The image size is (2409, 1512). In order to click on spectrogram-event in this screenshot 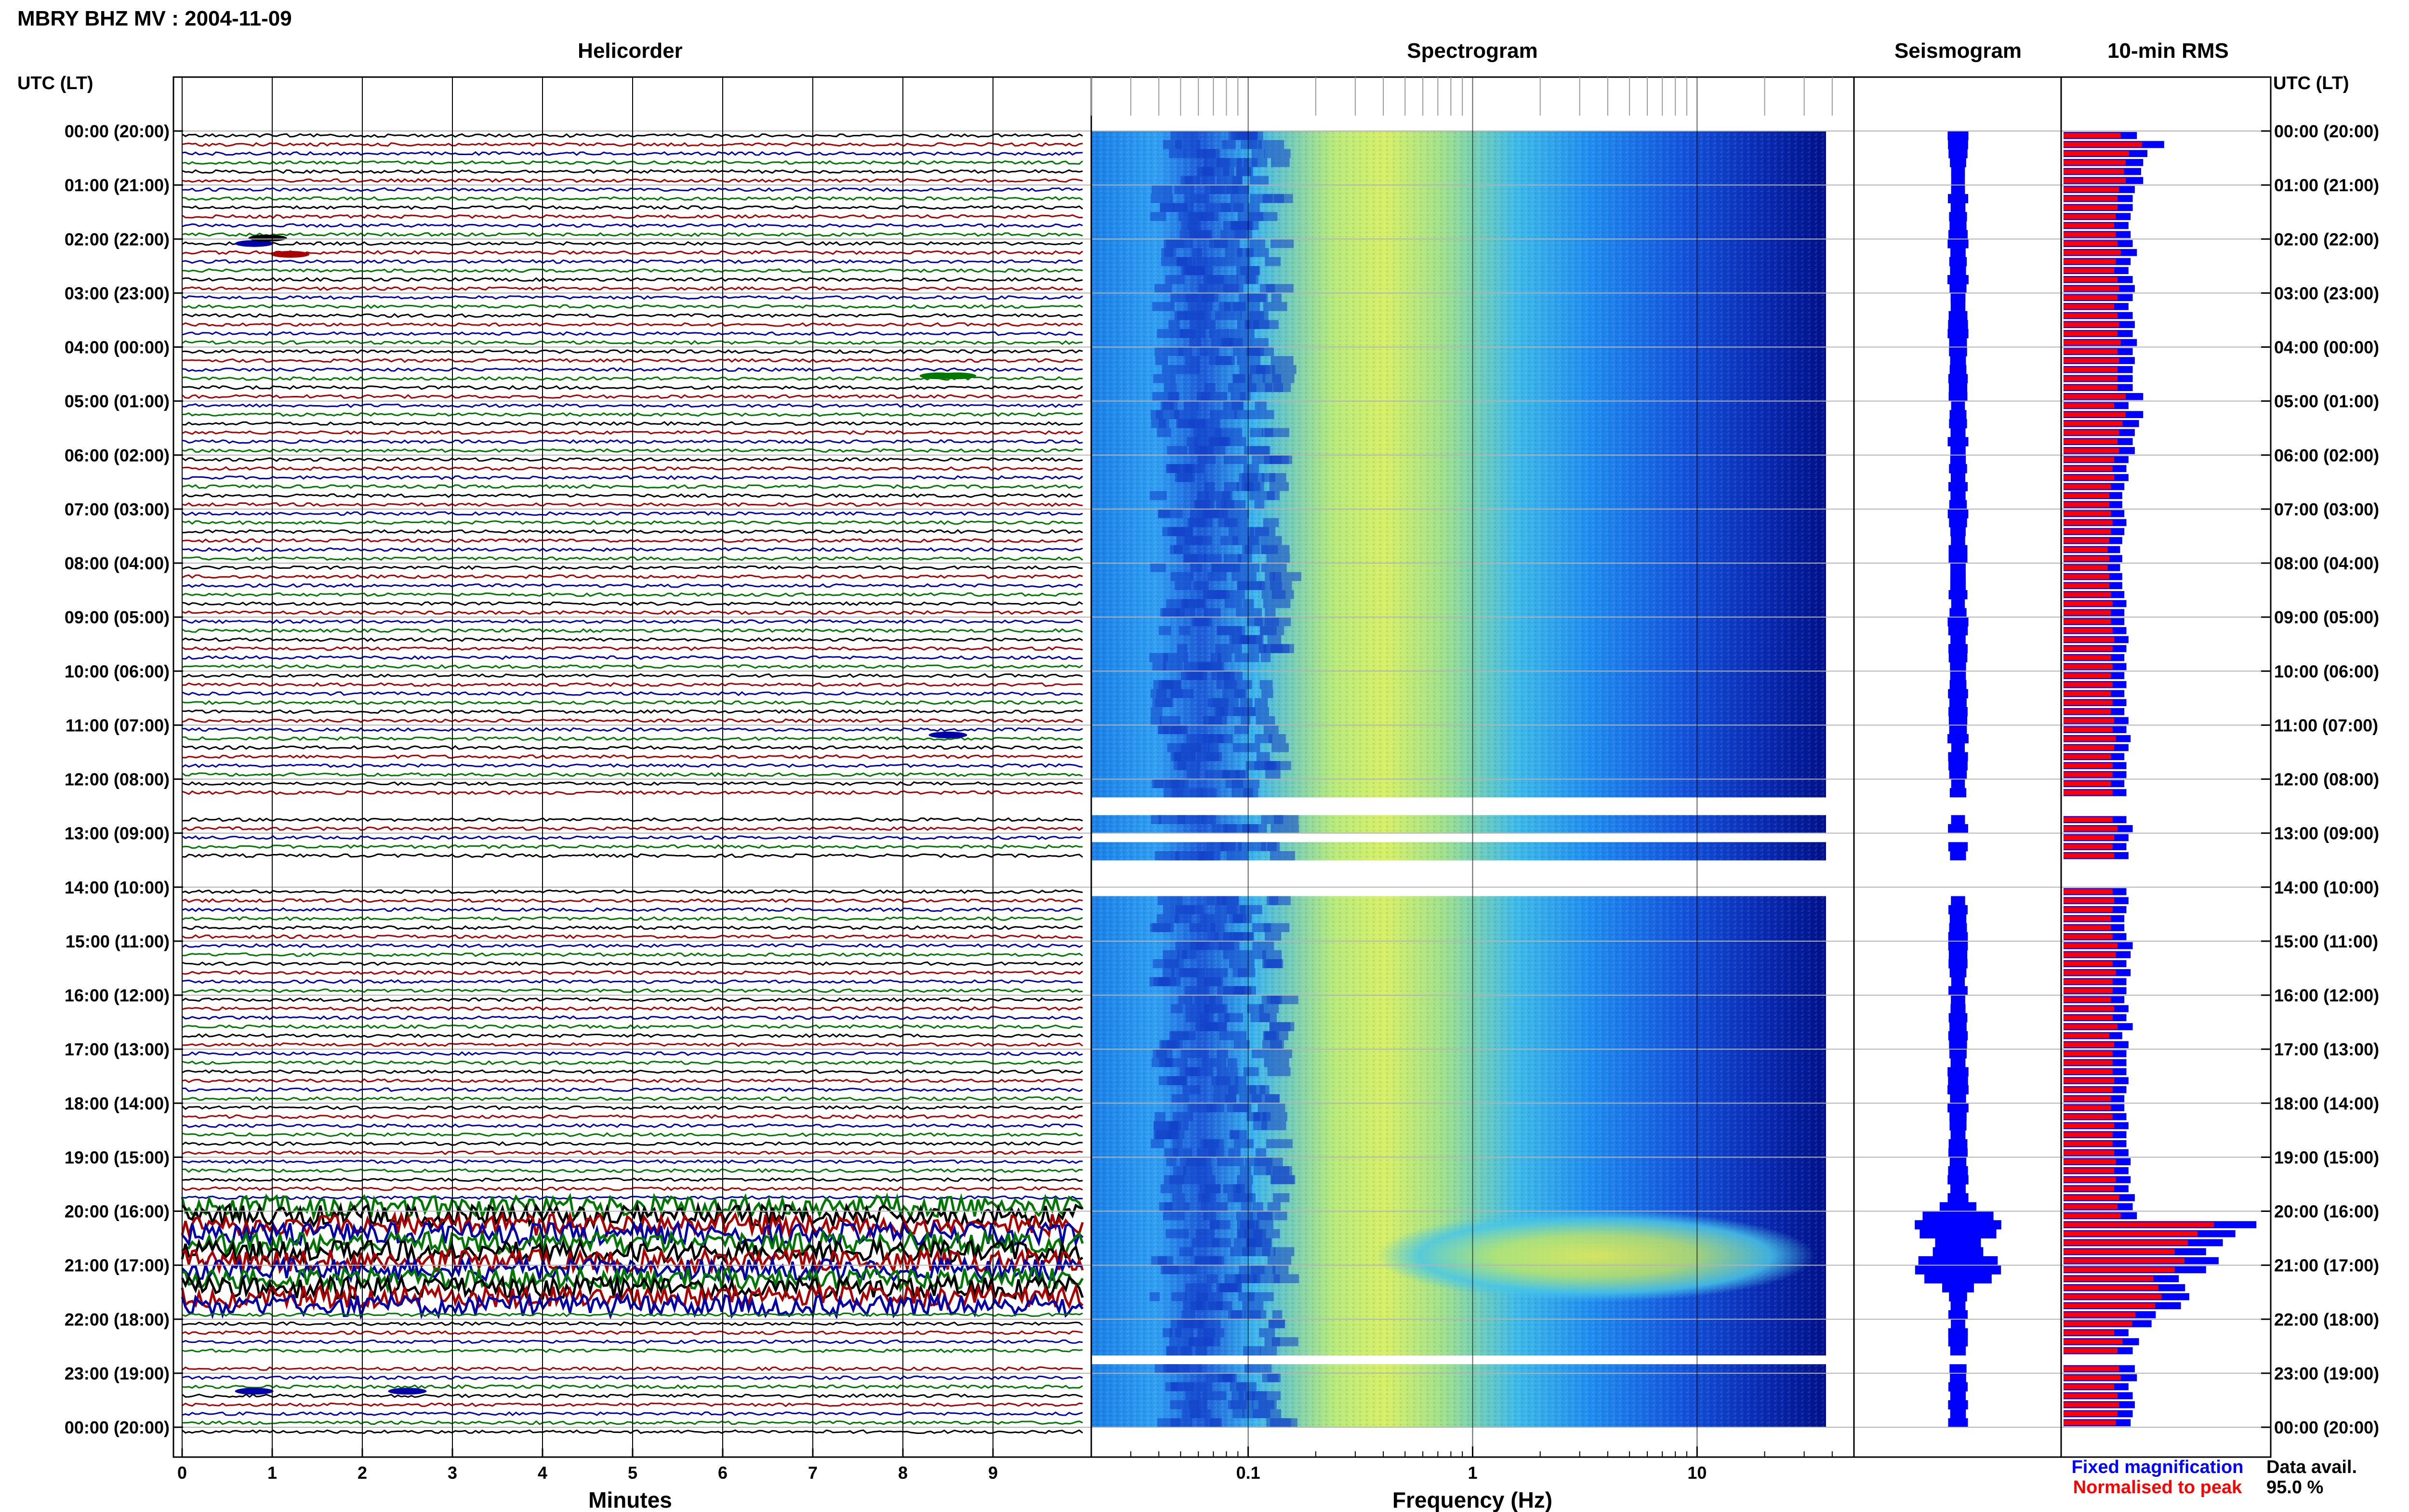, I will do `click(1595, 1256)`.